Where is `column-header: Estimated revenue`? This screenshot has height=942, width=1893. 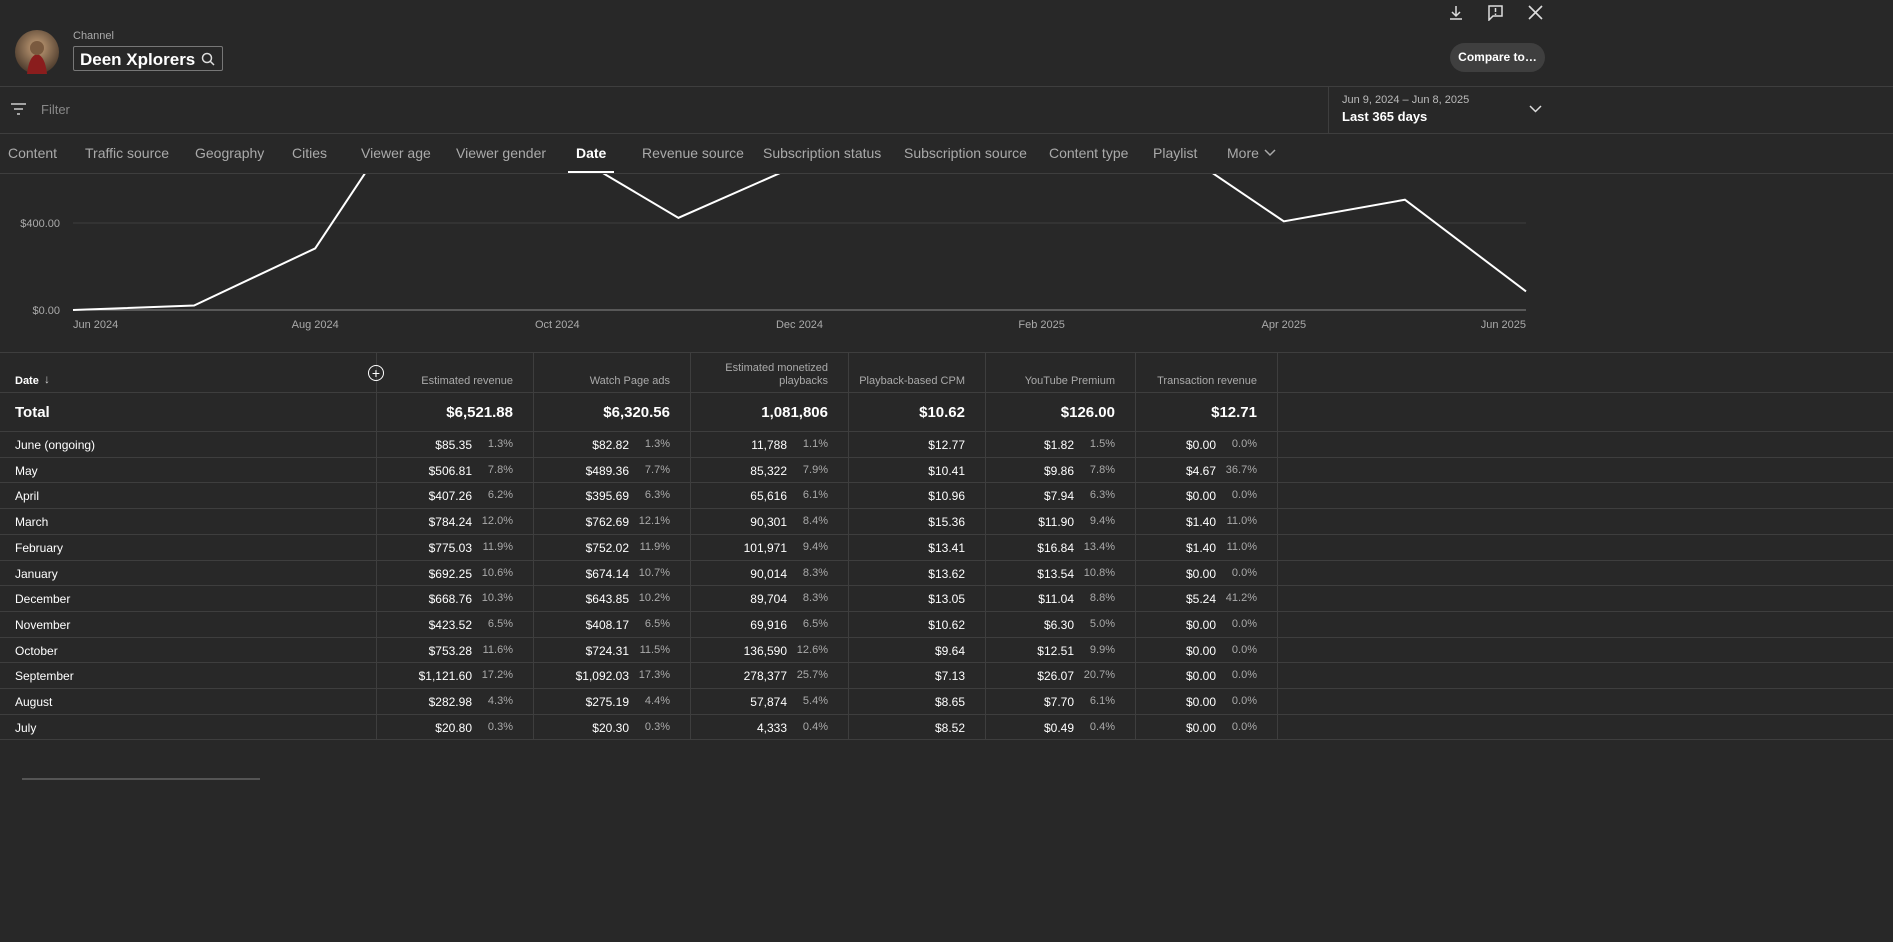
column-header: Estimated revenue is located at coordinates (467, 381).